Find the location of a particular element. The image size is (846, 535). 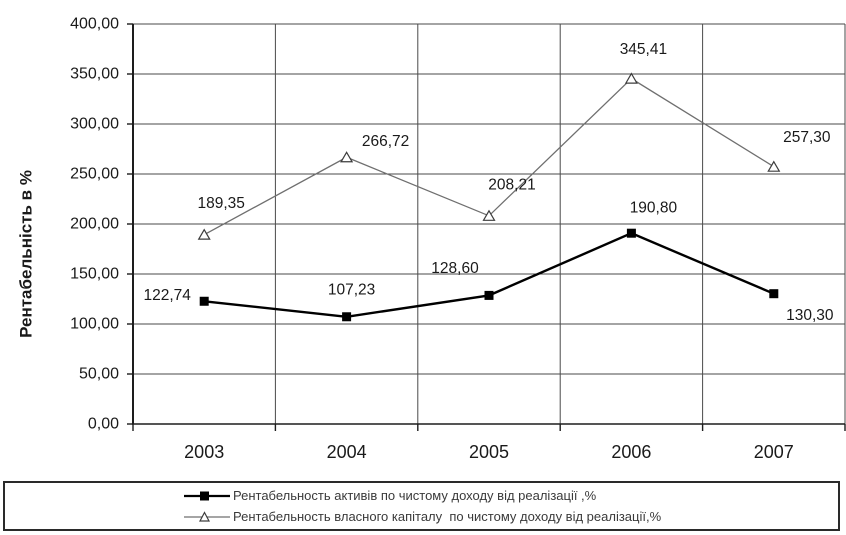

y-tick-label: 50,00 is located at coordinates (99, 374).